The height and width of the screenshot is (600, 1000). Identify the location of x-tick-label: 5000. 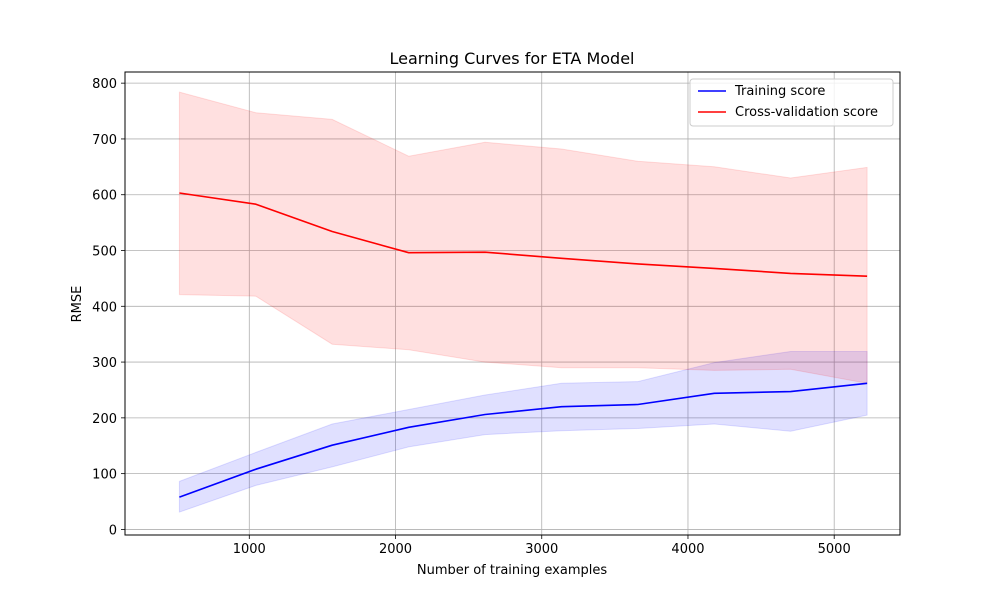
(834, 549).